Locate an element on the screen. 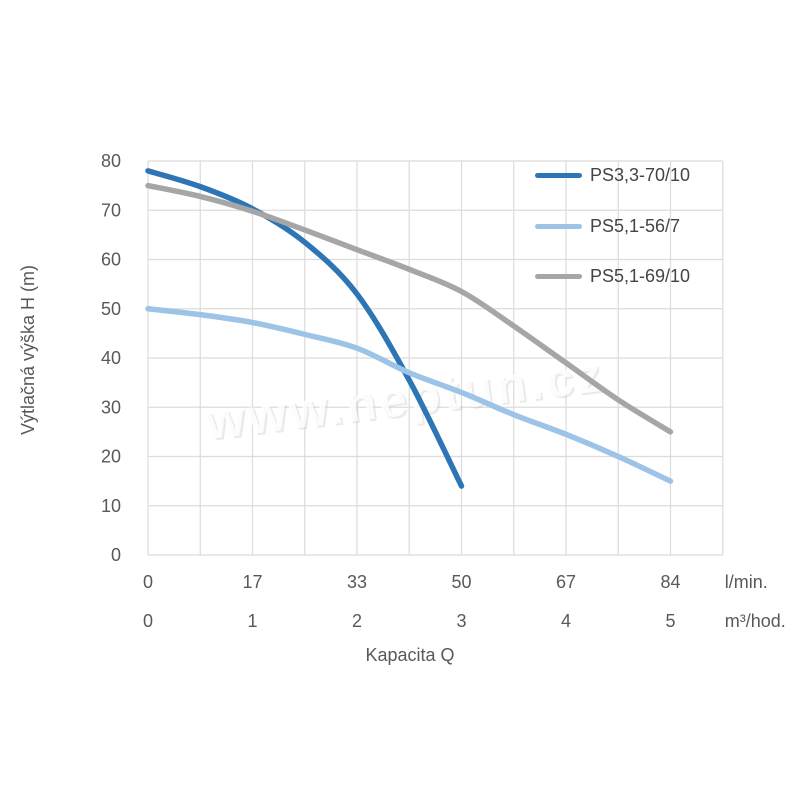 Image resolution: width=800 pixels, height=800 pixels. y-tick-label: 50 is located at coordinates (111, 309).